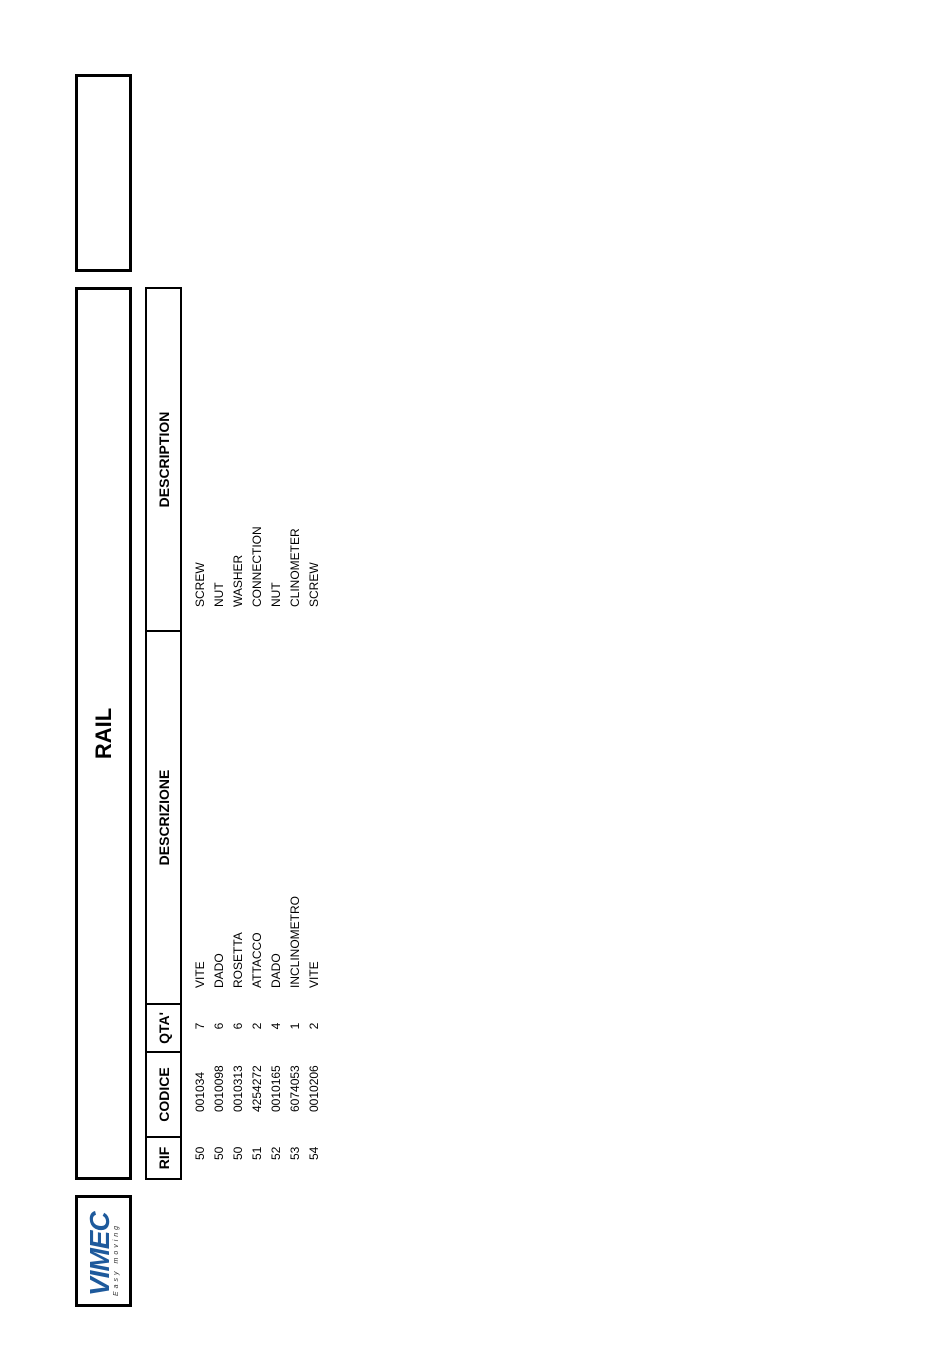 This screenshot has height=1360, width=950. Describe the element at coordinates (163, 1027) in the screenshot. I see `header-qta: QTA'` at that location.